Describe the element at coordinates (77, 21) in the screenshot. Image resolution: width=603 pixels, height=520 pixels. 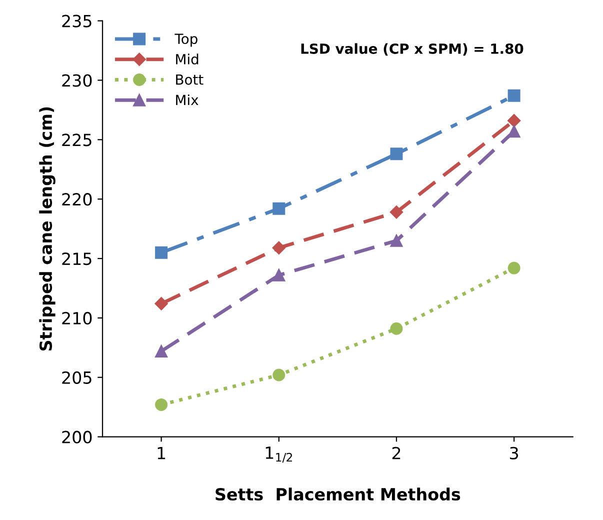
I see `y-tick-label: 235` at that location.